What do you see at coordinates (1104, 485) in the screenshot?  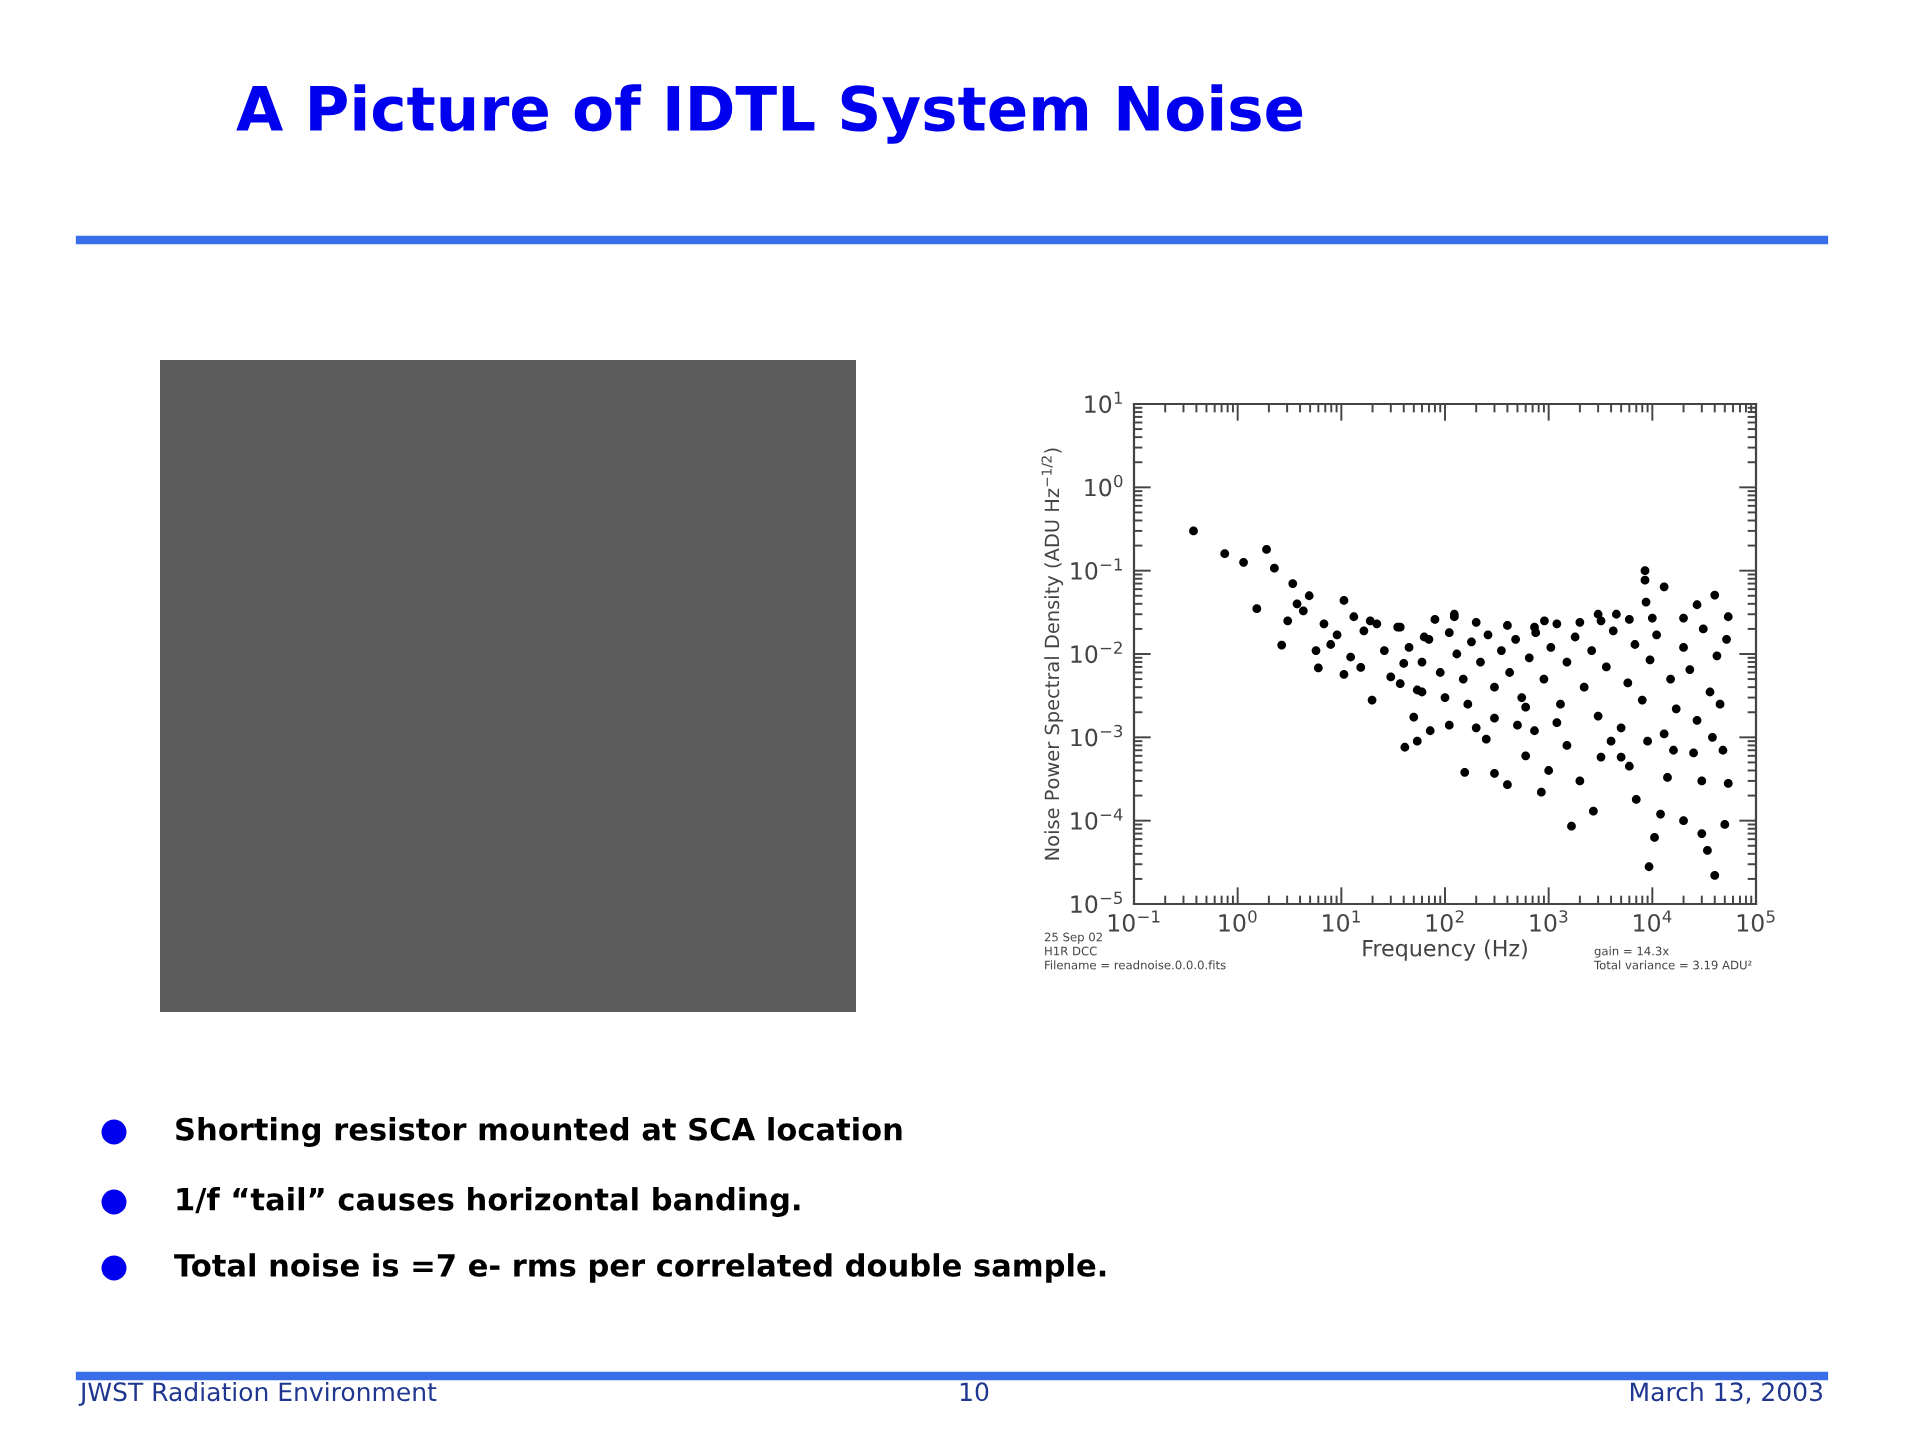 I see `y-tick-label: 10$^{0}$` at bounding box center [1104, 485].